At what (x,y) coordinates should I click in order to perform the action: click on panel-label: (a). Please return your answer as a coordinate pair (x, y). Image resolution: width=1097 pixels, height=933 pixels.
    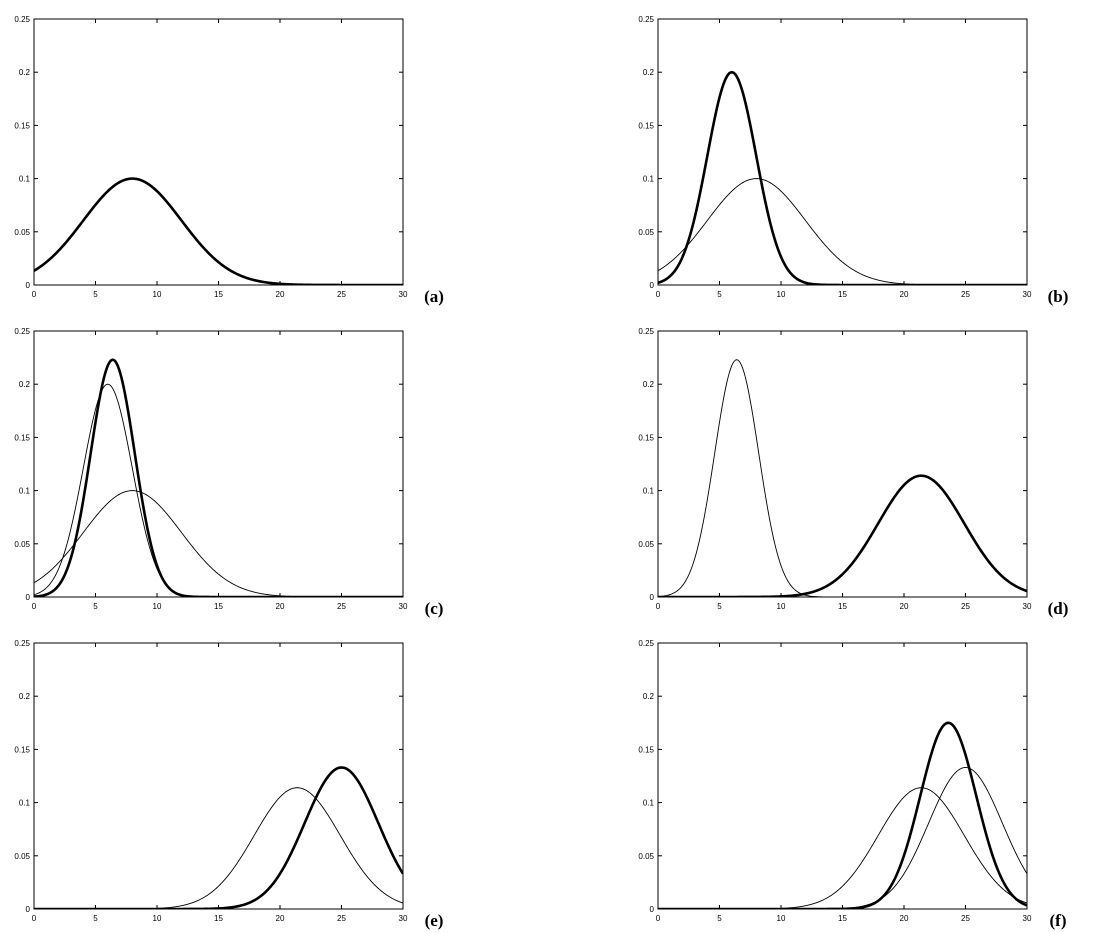
    Looking at the image, I should click on (434, 296).